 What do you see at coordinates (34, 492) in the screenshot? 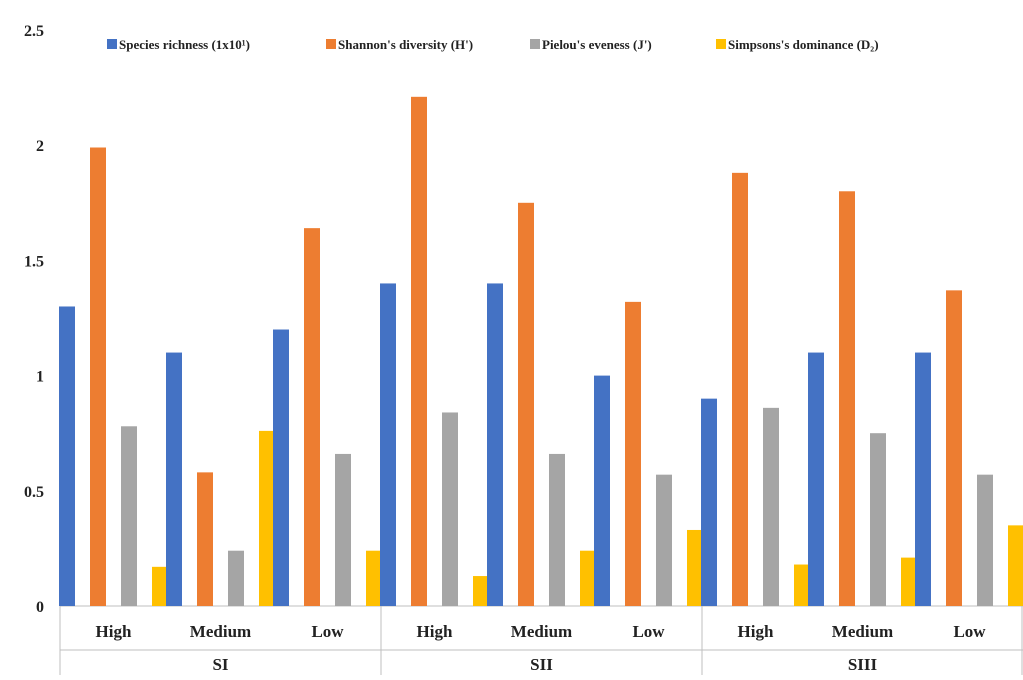
I see `y-tick-label: 0.5` at bounding box center [34, 492].